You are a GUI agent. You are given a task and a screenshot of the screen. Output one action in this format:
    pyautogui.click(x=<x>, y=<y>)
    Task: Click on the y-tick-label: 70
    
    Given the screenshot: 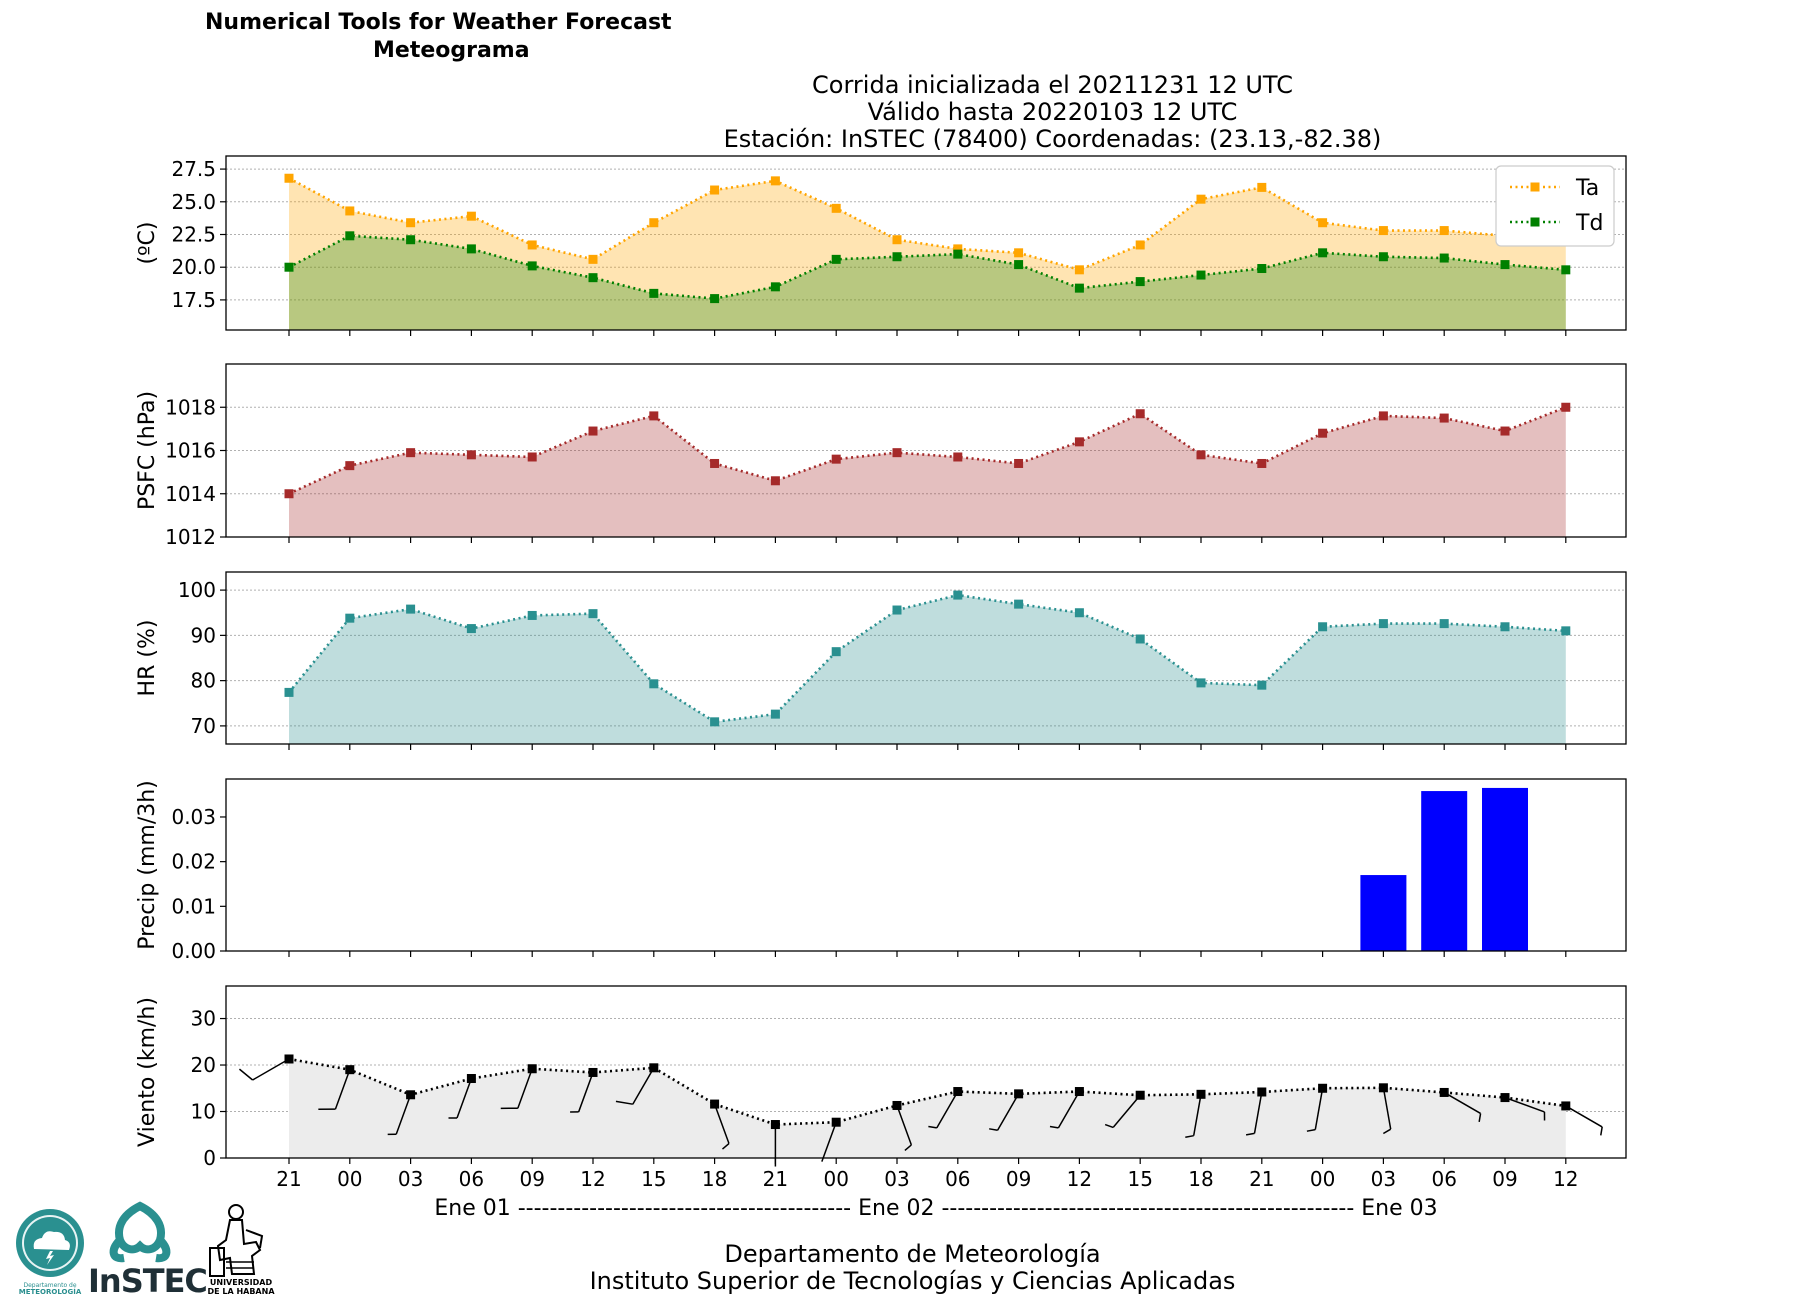 What is the action you would take?
    pyautogui.click(x=203, y=726)
    